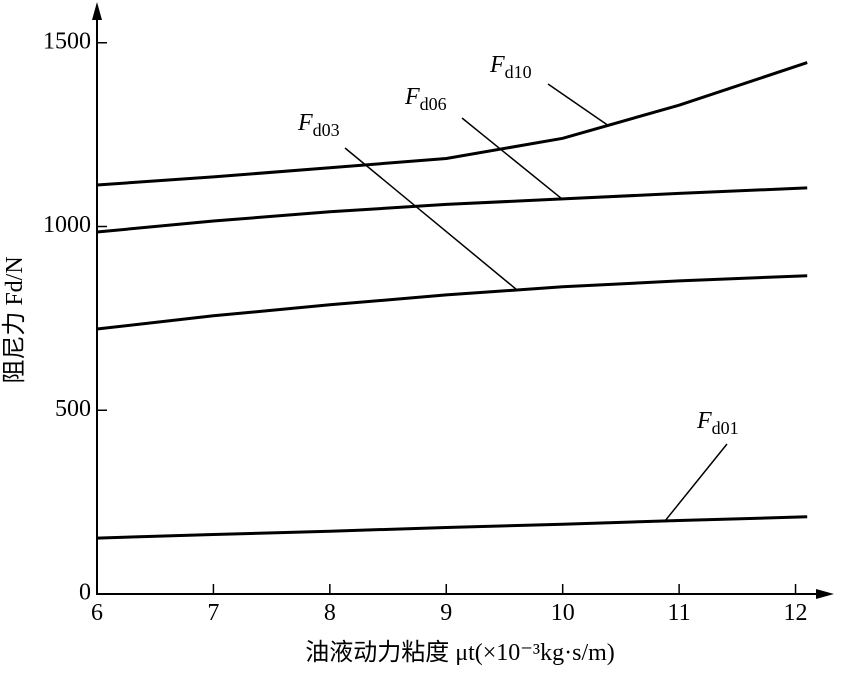  Describe the element at coordinates (97, 11) in the screenshot. I see `y-axis-arrow` at that location.